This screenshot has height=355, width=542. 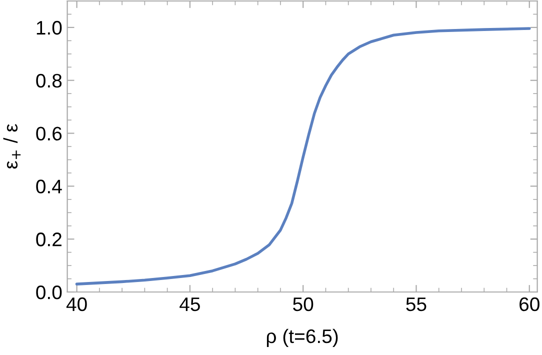 What do you see at coordinates (49, 133) in the screenshot?
I see `y-tick-label: 0.6` at bounding box center [49, 133].